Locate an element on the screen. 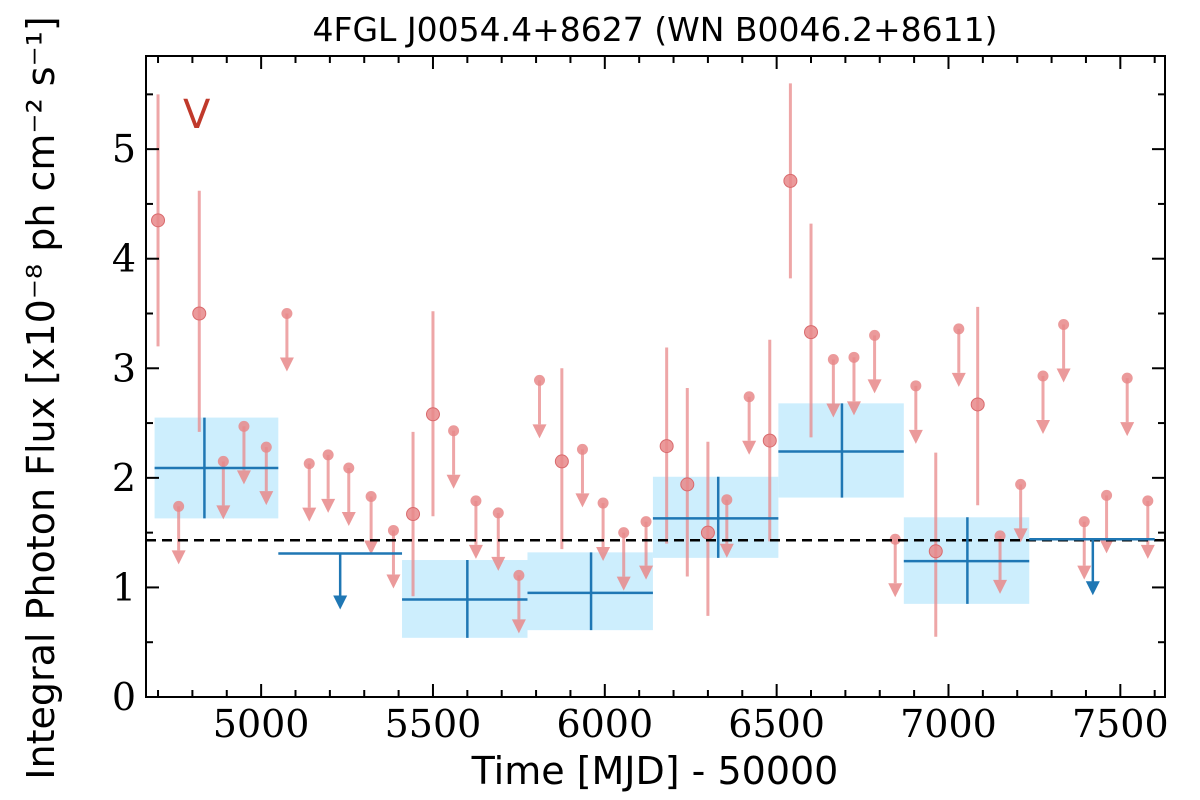  annotation-label: V is located at coordinates (197, 115).